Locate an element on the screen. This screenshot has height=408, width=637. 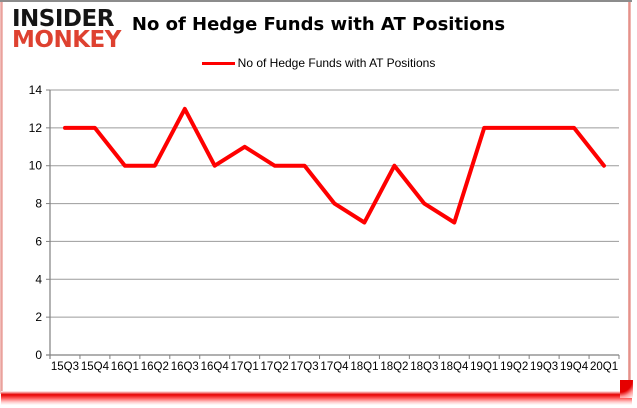
frame-border-right is located at coordinates (629, 197).